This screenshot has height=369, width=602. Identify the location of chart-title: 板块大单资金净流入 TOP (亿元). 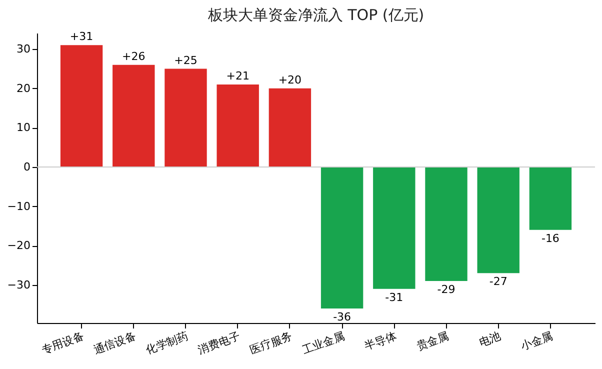
(315, 15).